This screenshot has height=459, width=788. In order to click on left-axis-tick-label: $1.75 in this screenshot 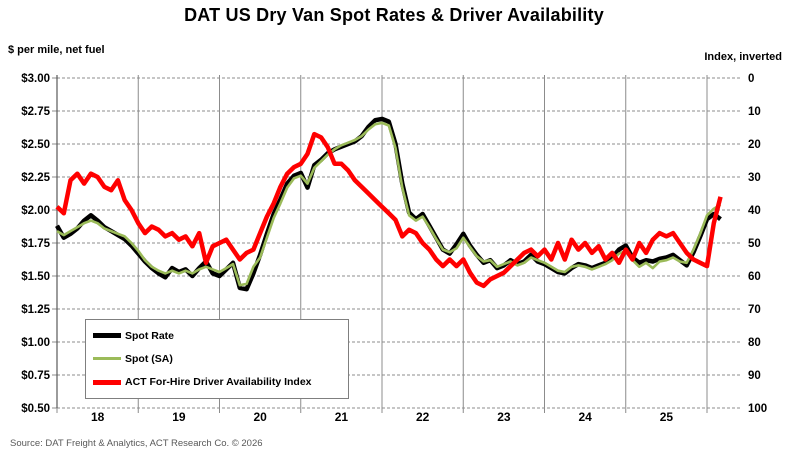, I will do `click(35, 244)`.